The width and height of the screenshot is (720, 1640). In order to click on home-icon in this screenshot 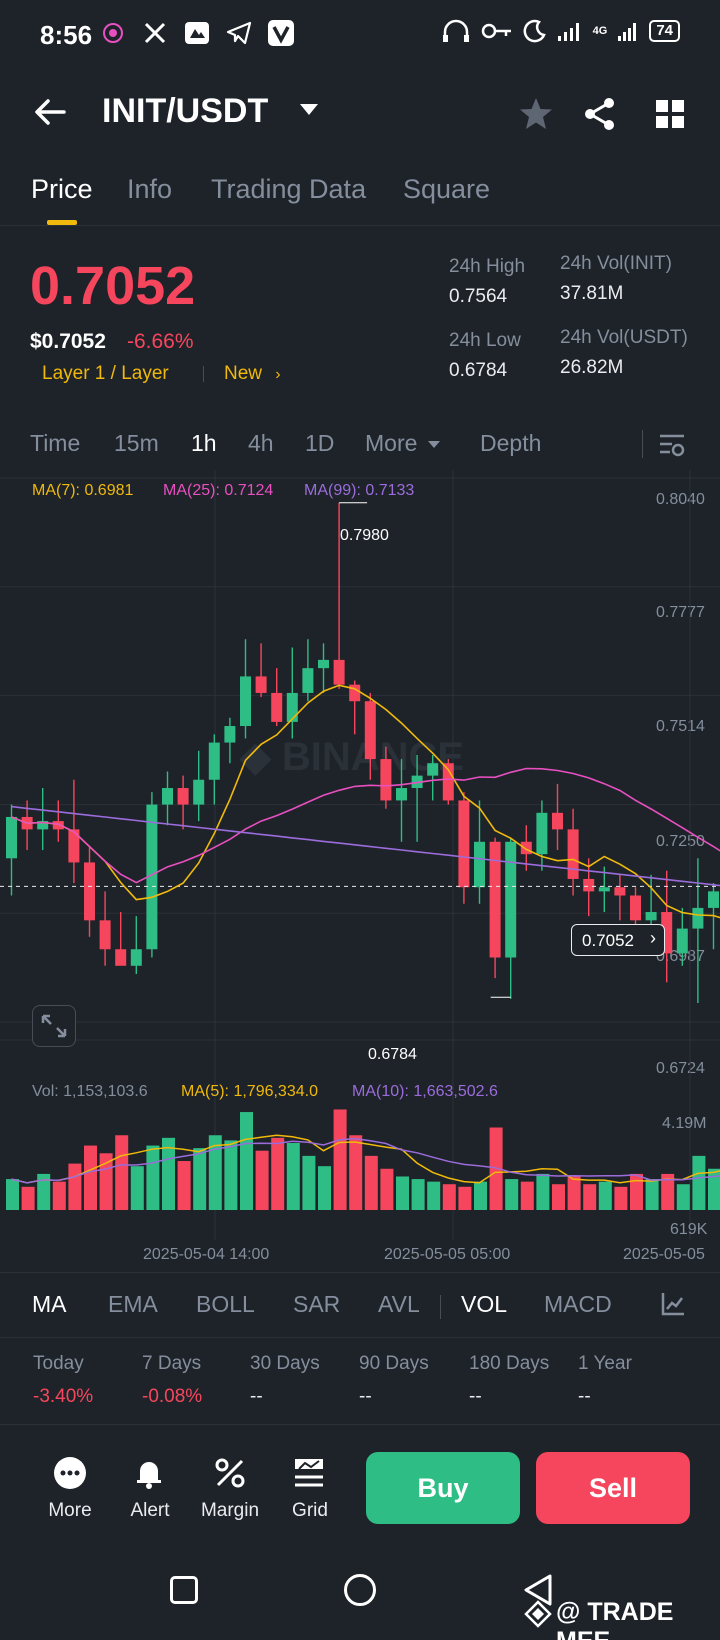, I will do `click(360, 1590)`.